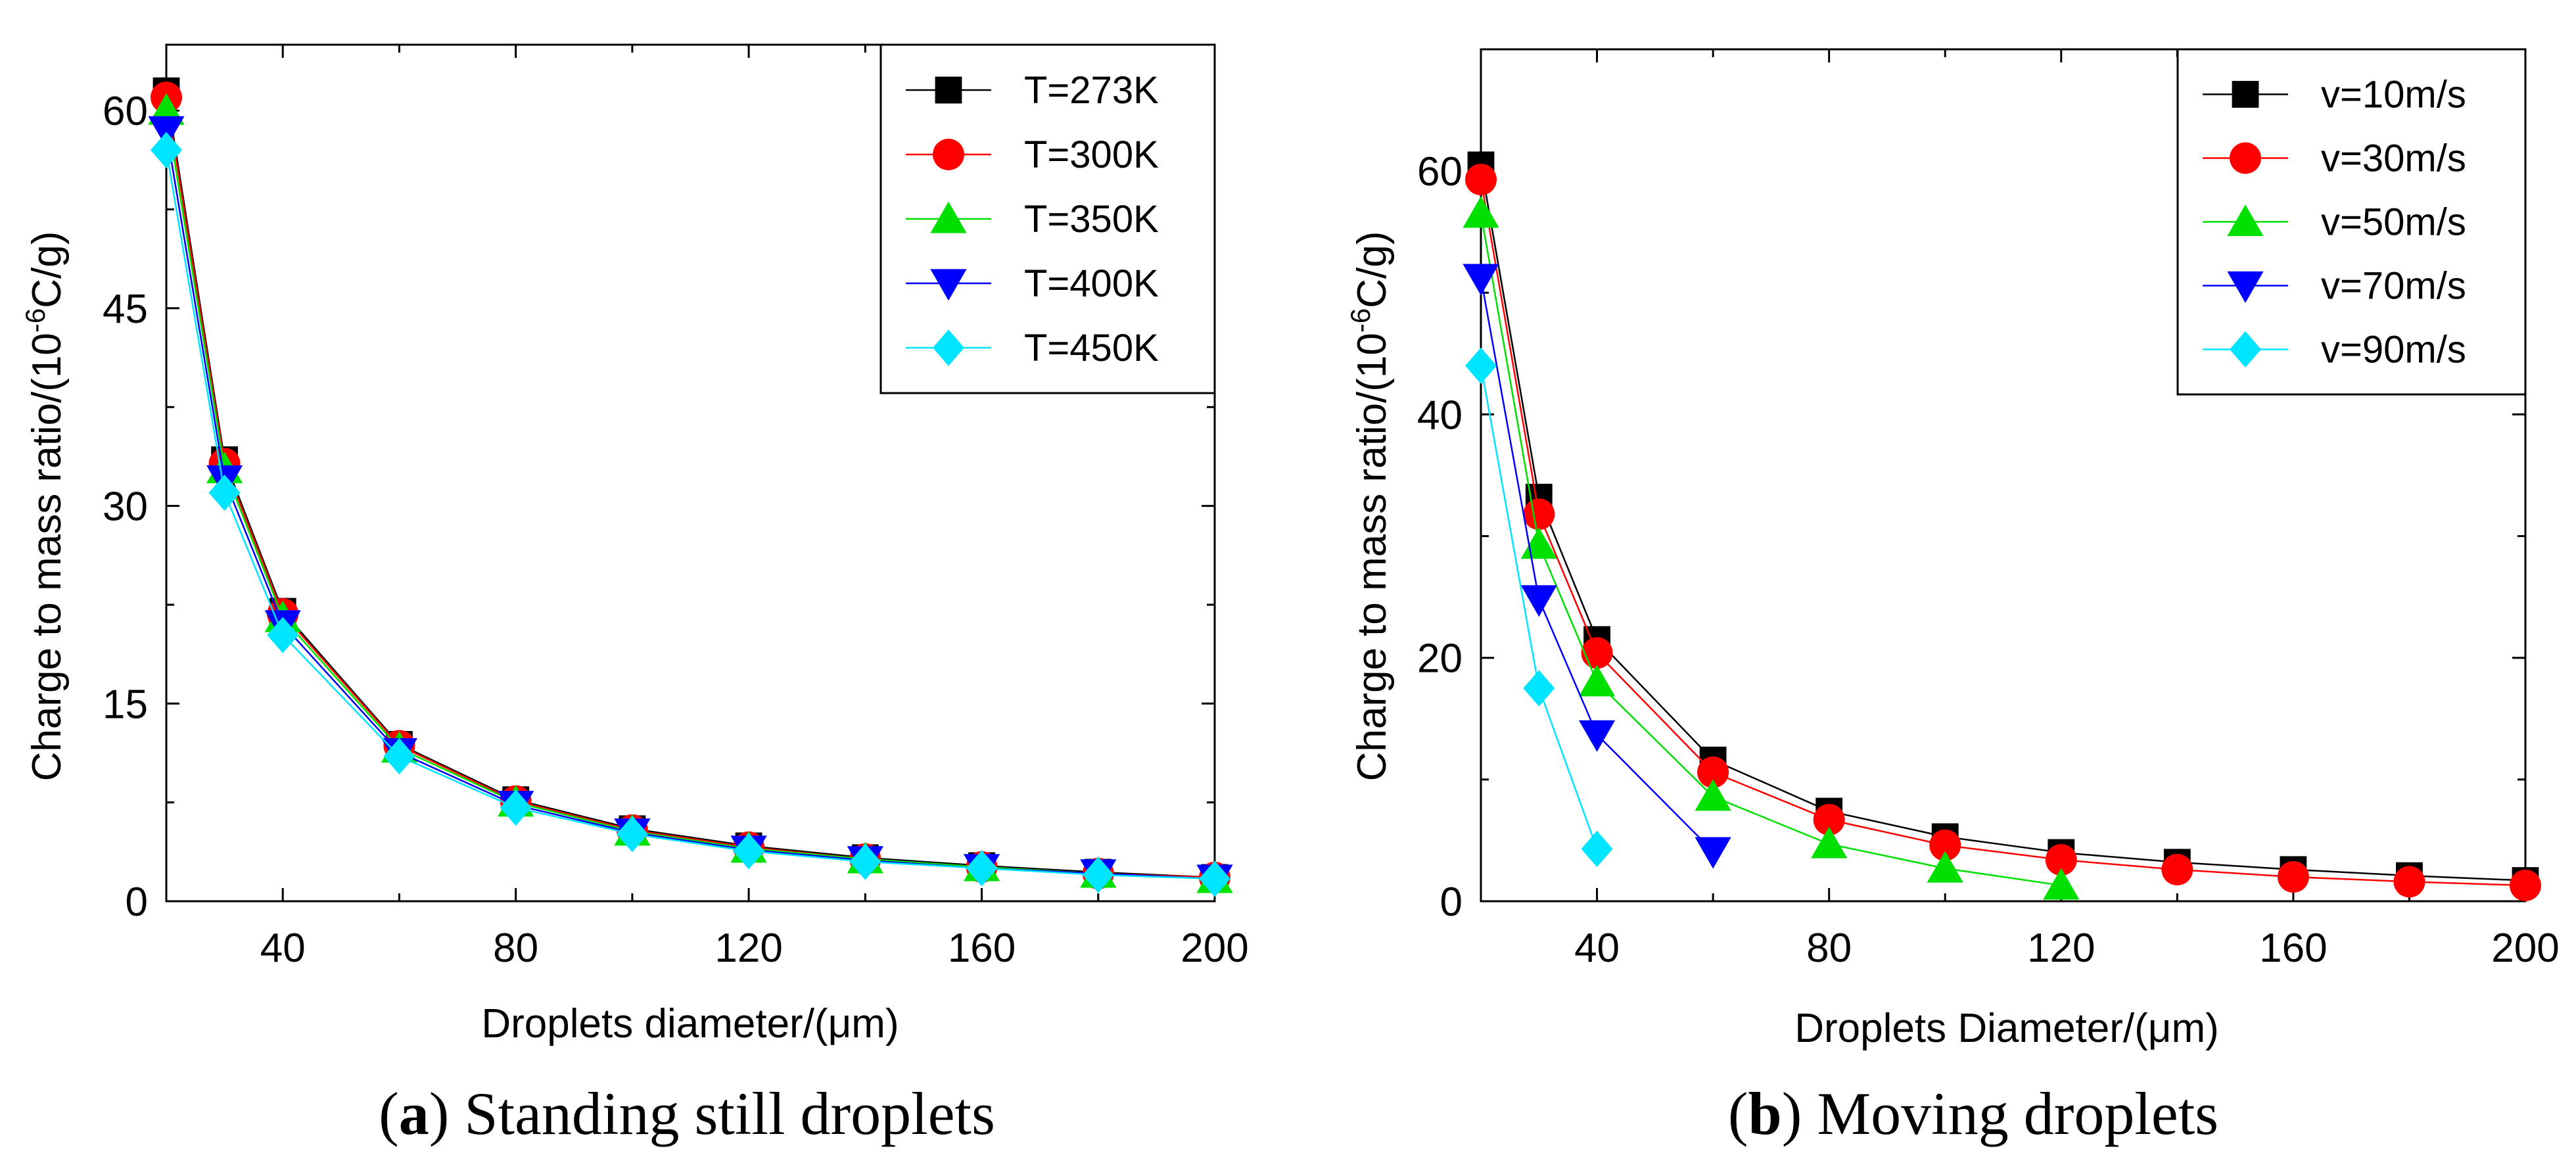 Image resolution: width=2576 pixels, height=1153 pixels. I want to click on chart-b-legend-label-2: v=50m/s, so click(2393, 222).